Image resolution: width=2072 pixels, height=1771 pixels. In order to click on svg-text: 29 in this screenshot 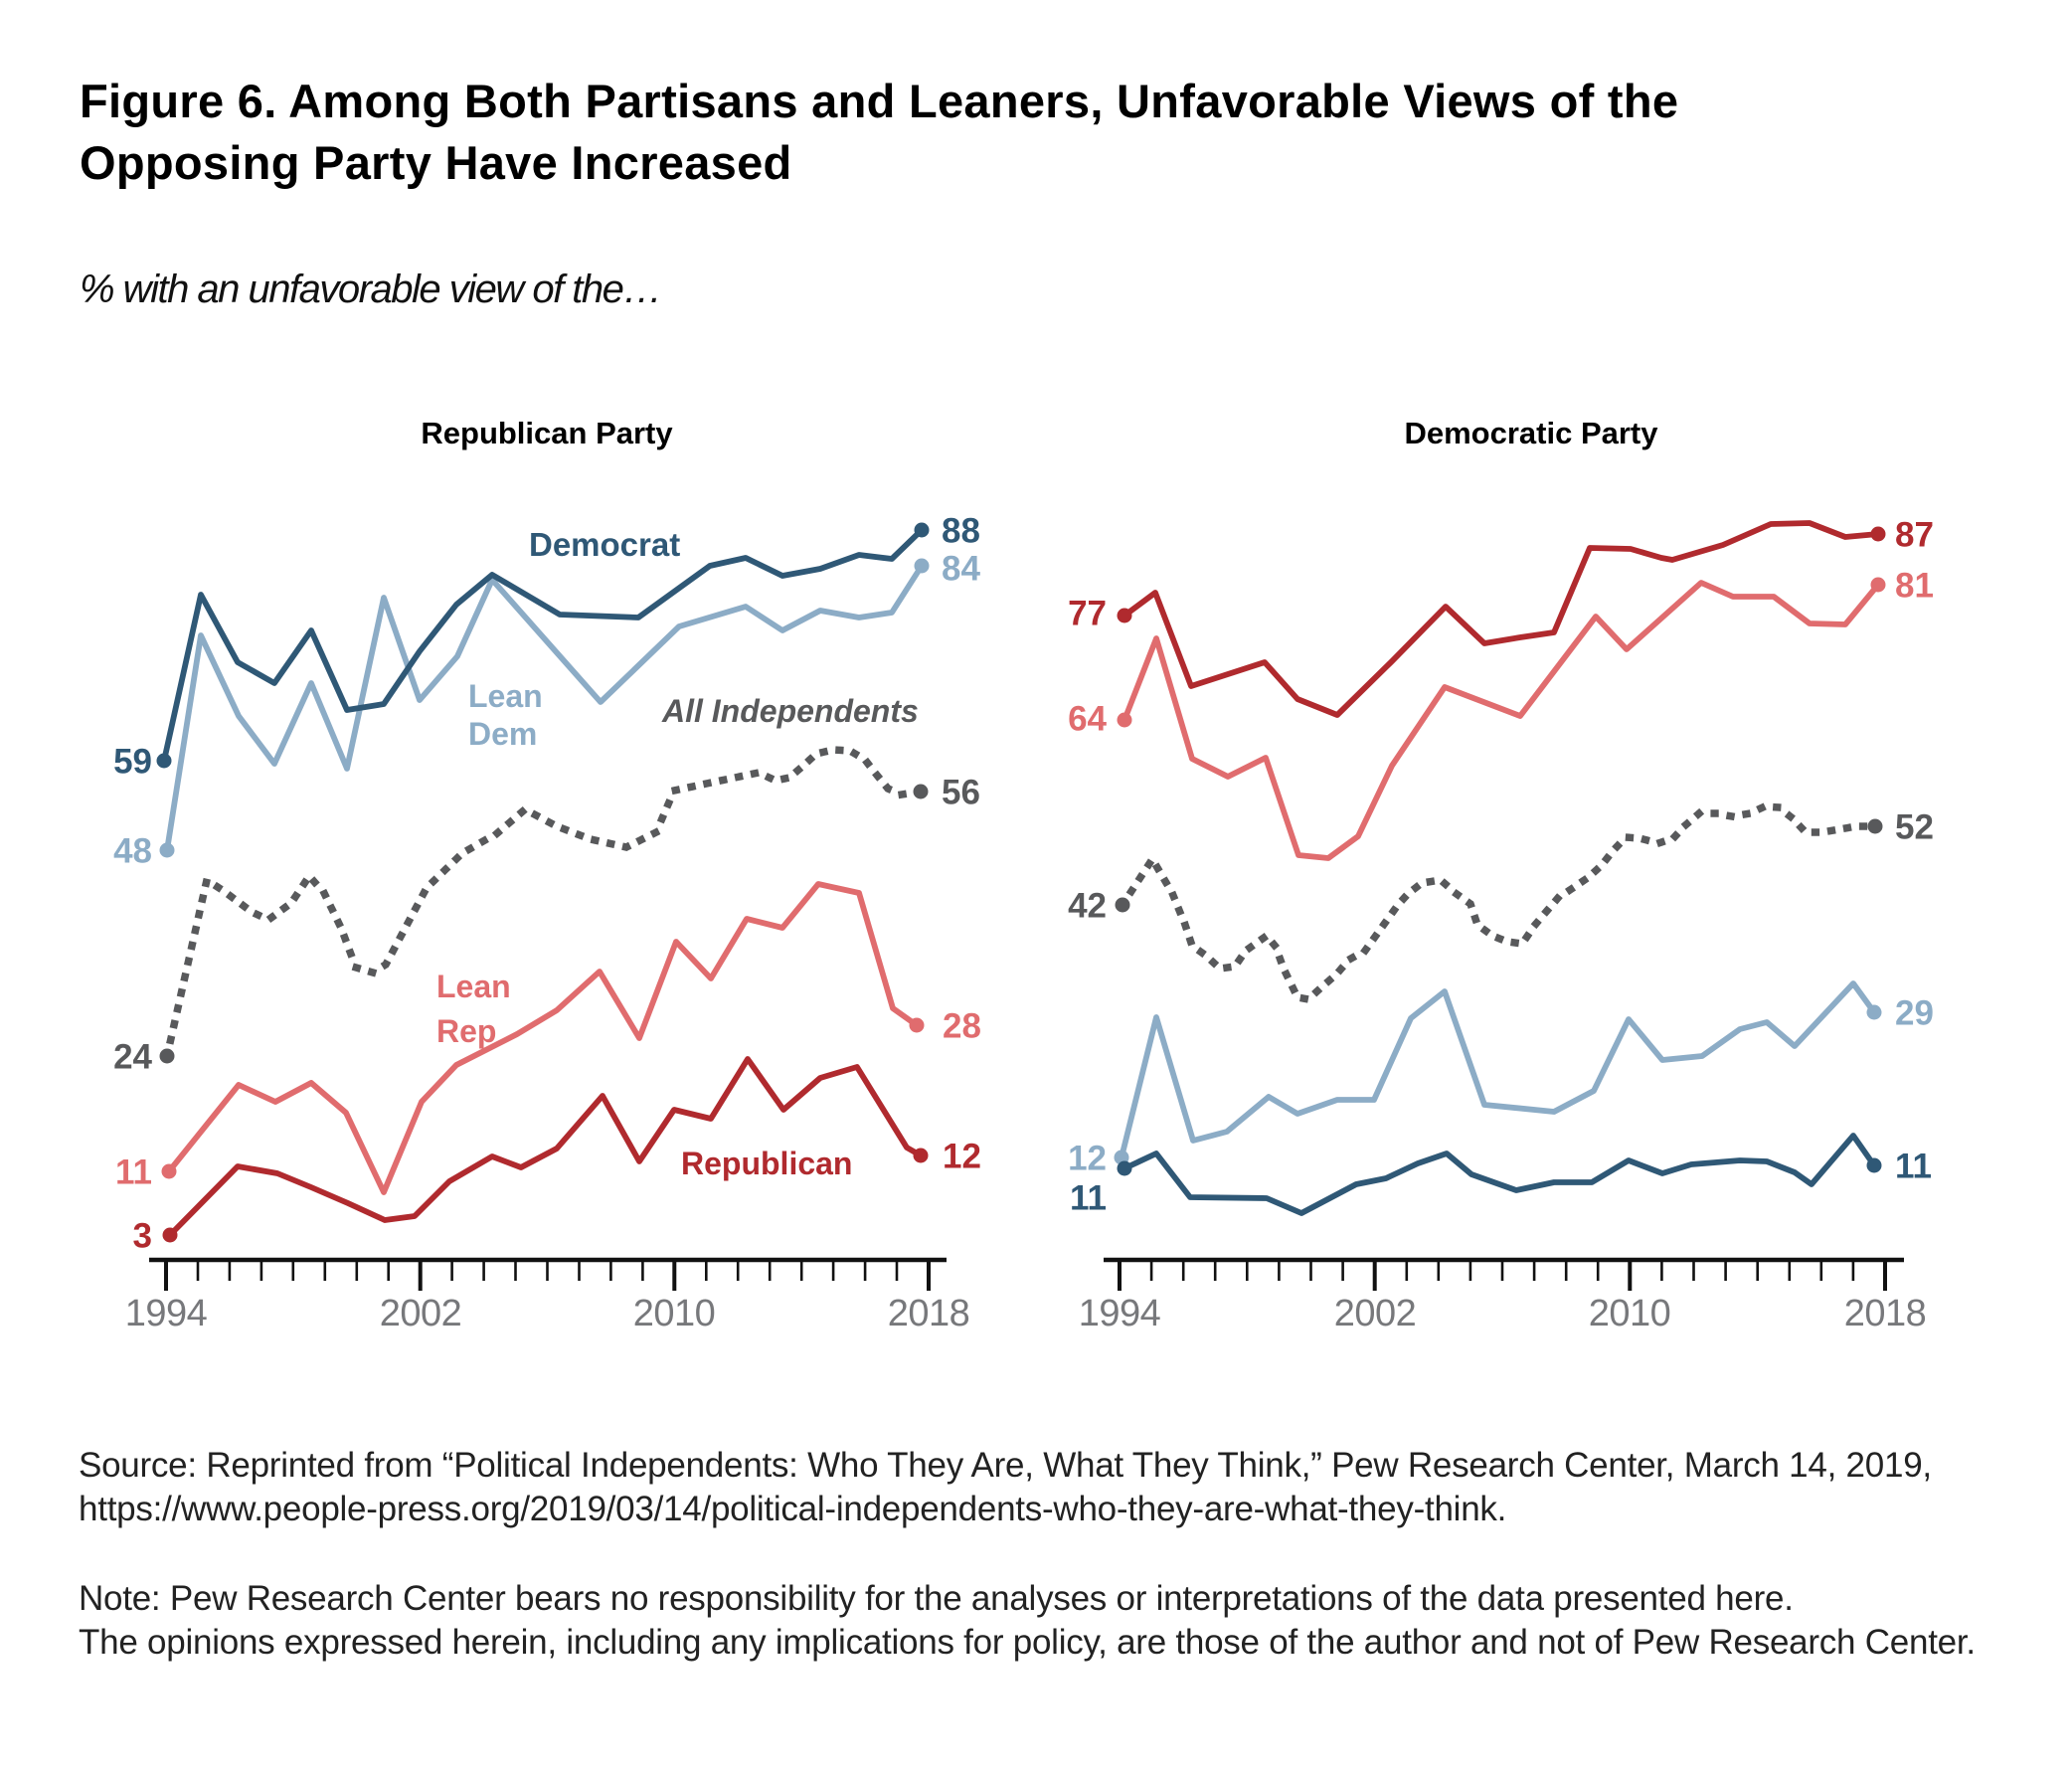, I will do `click(1914, 1014)`.